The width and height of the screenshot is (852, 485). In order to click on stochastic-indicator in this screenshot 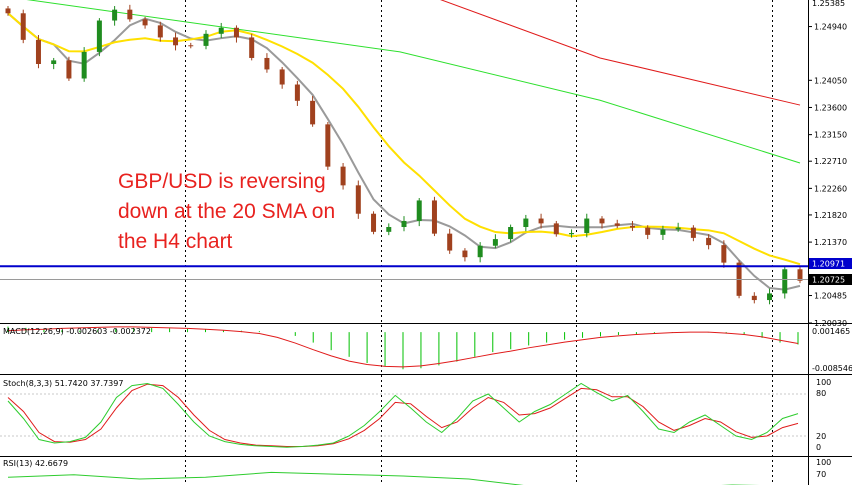, I will do `click(404, 415)`.